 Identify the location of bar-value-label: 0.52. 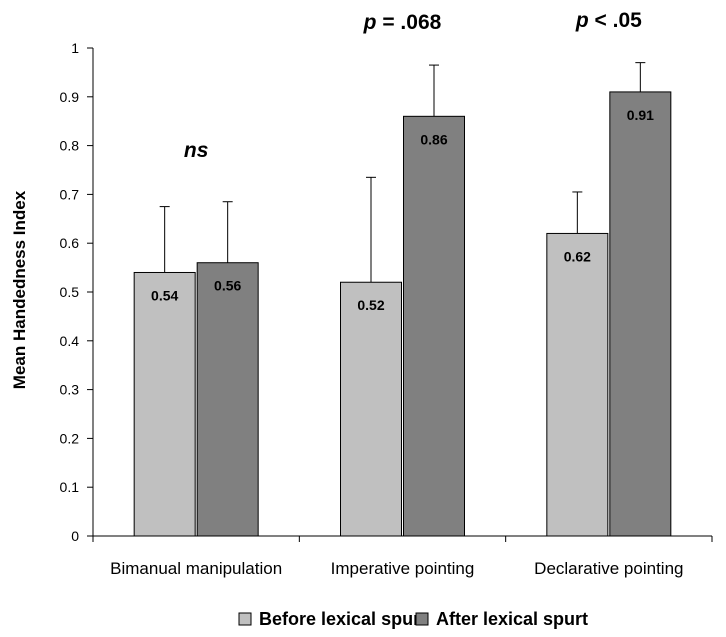
(370, 305).